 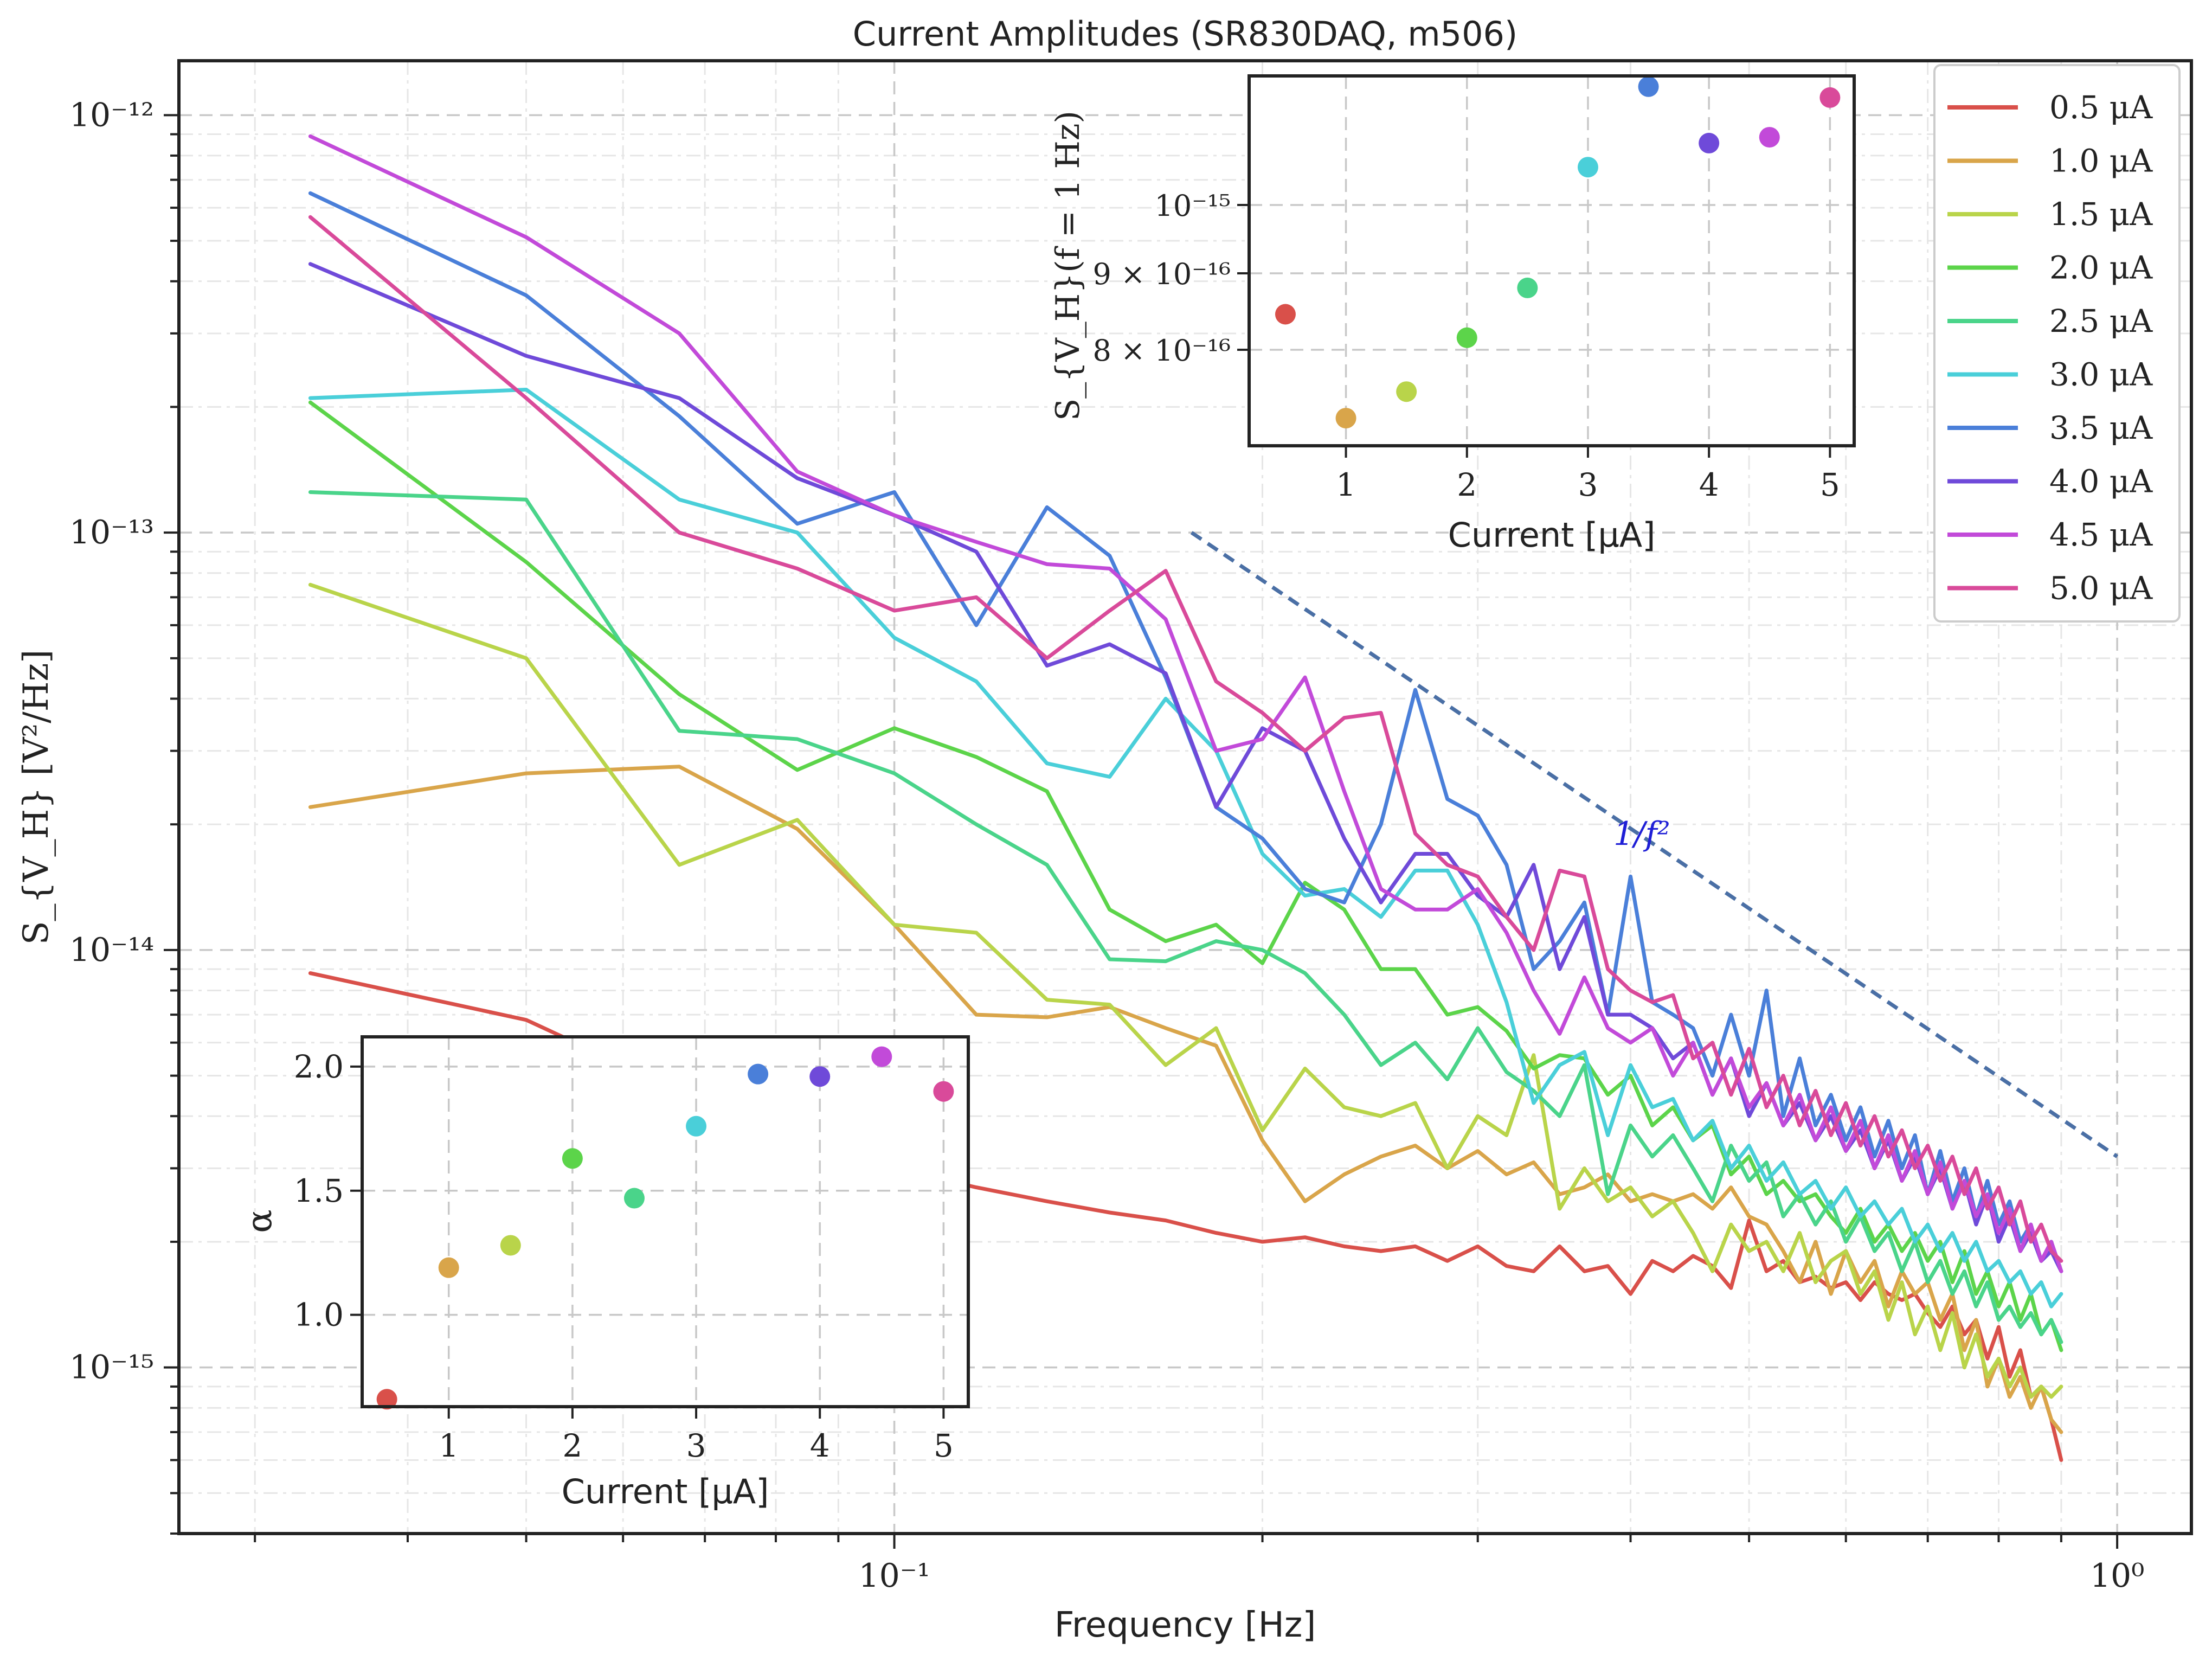 I want to click on inset1-x-tick-label: 2, so click(x=1467, y=484).